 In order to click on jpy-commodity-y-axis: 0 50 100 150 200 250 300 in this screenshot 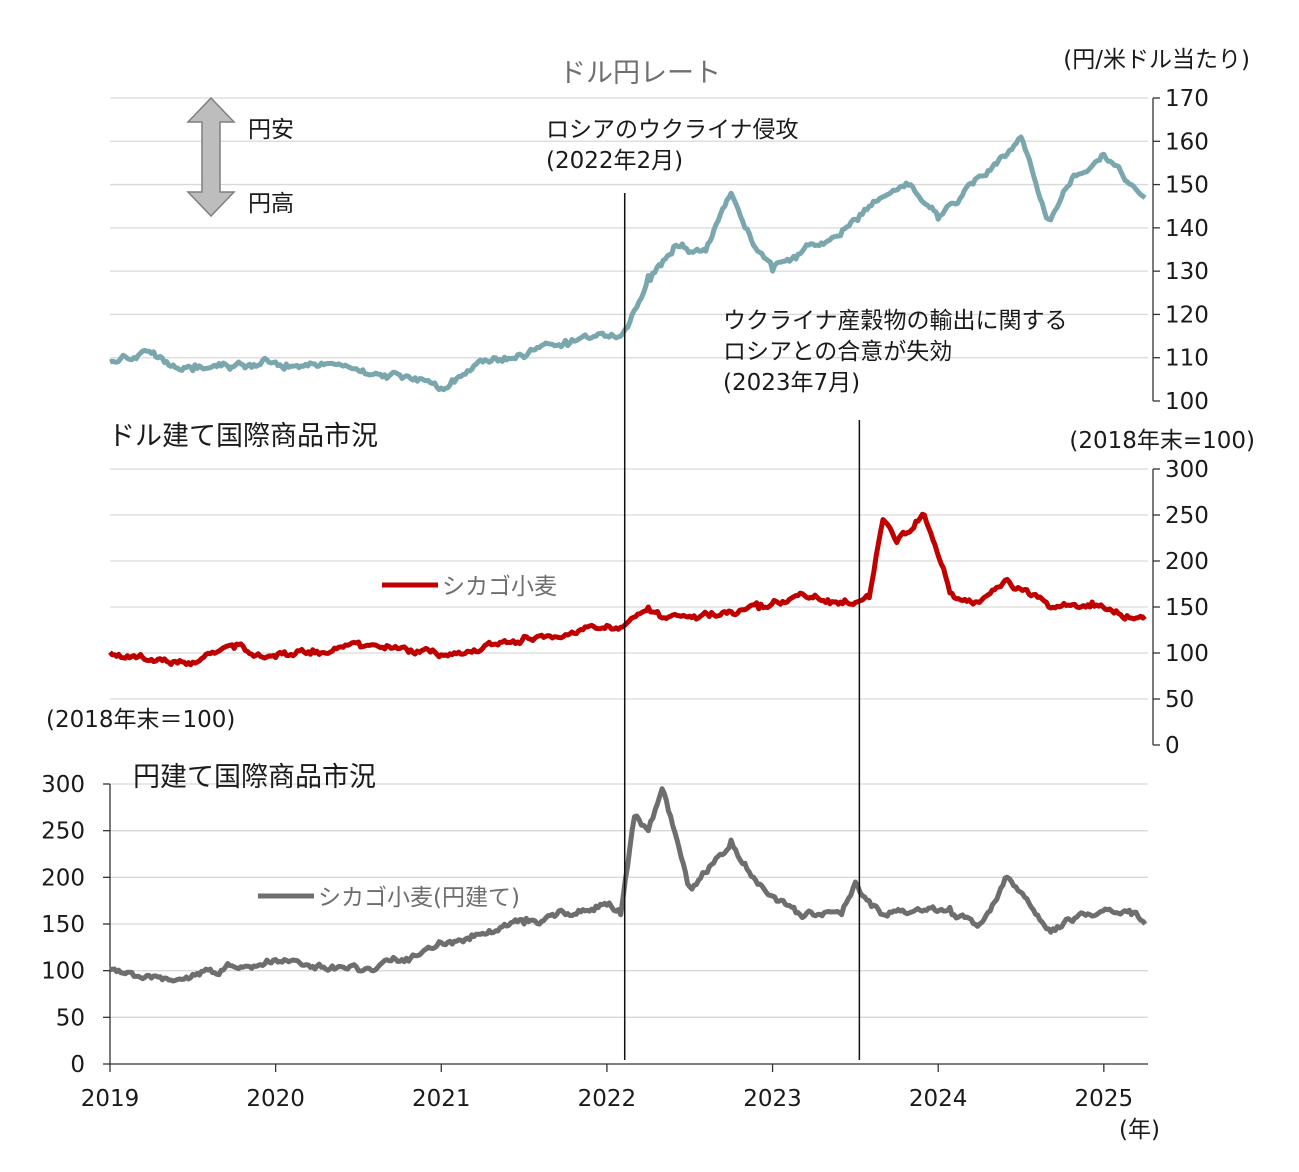, I will do `click(76, 925)`.